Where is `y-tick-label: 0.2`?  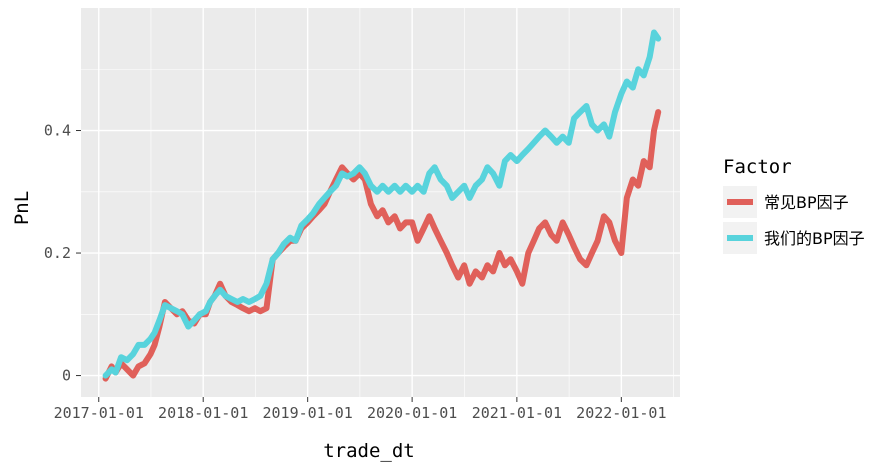 y-tick-label: 0.2 is located at coordinates (57, 253).